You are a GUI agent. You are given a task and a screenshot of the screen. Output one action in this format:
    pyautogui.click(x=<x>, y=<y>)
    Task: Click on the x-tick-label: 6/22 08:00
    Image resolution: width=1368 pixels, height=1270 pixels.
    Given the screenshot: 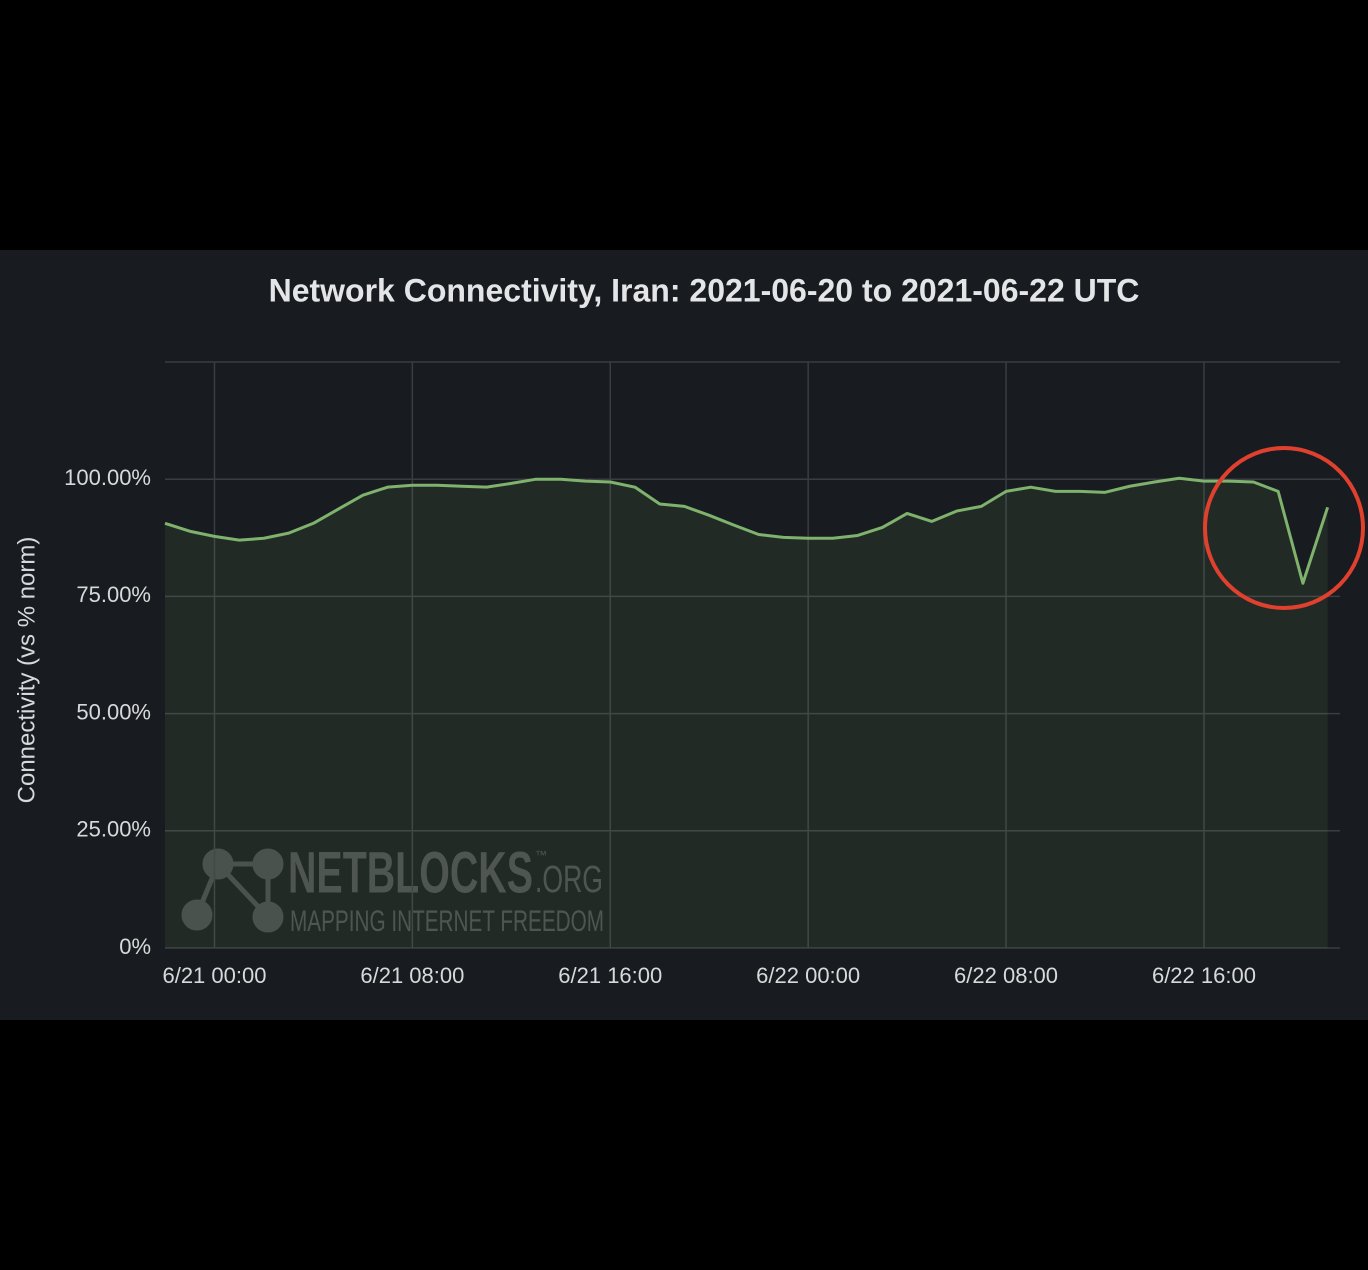 What is the action you would take?
    pyautogui.click(x=1006, y=975)
    